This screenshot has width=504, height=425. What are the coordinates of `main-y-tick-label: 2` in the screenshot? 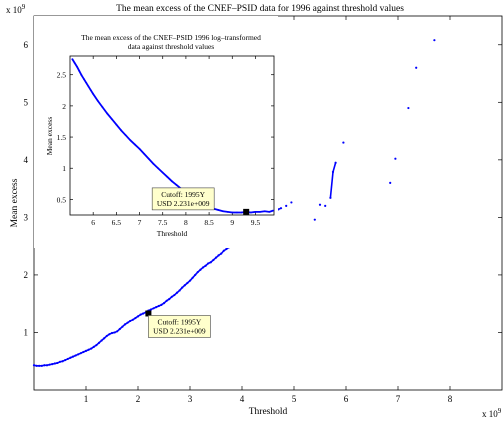 It's located at (26, 275).